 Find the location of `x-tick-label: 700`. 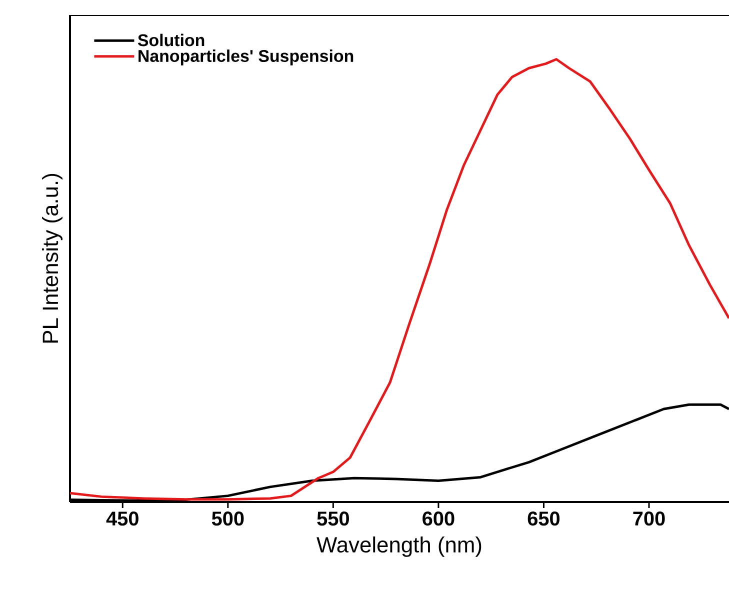

x-tick-label: 700 is located at coordinates (649, 519).